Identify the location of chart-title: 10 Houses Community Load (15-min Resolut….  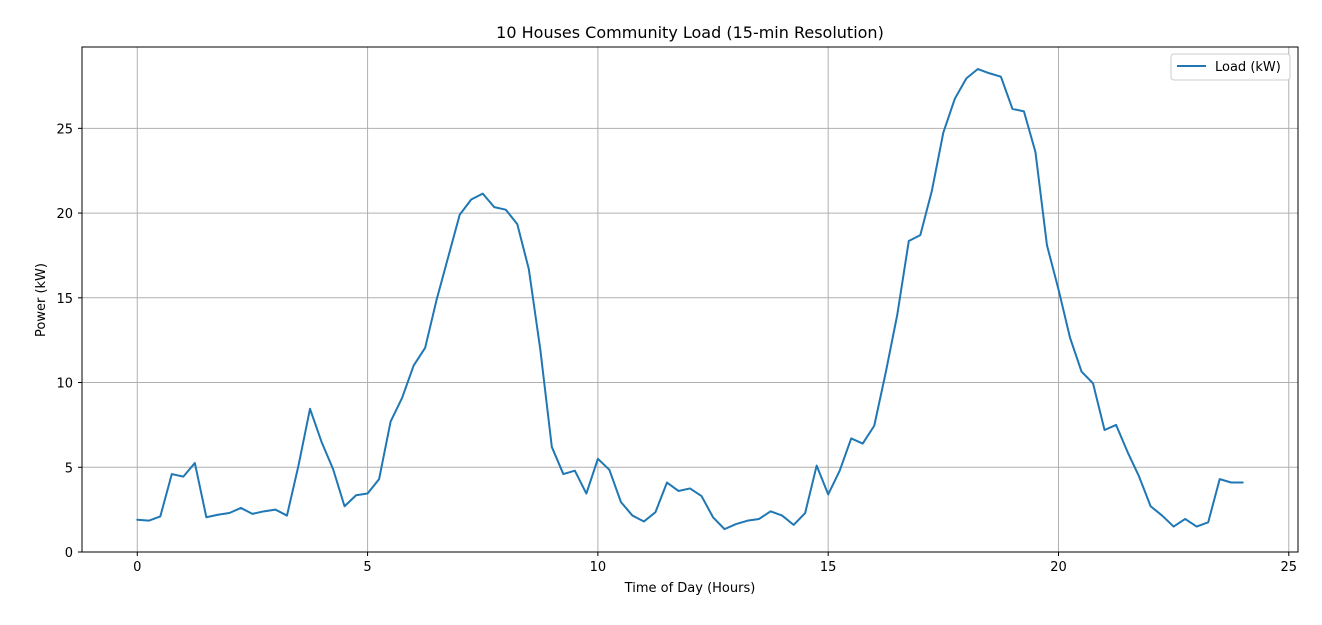
(690, 32).